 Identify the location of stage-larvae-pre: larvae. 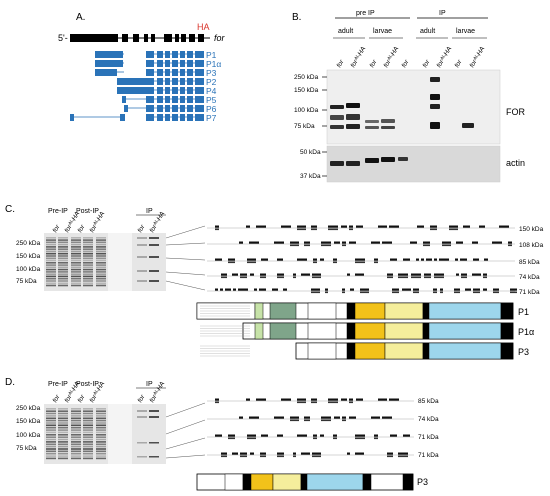
(382, 31).